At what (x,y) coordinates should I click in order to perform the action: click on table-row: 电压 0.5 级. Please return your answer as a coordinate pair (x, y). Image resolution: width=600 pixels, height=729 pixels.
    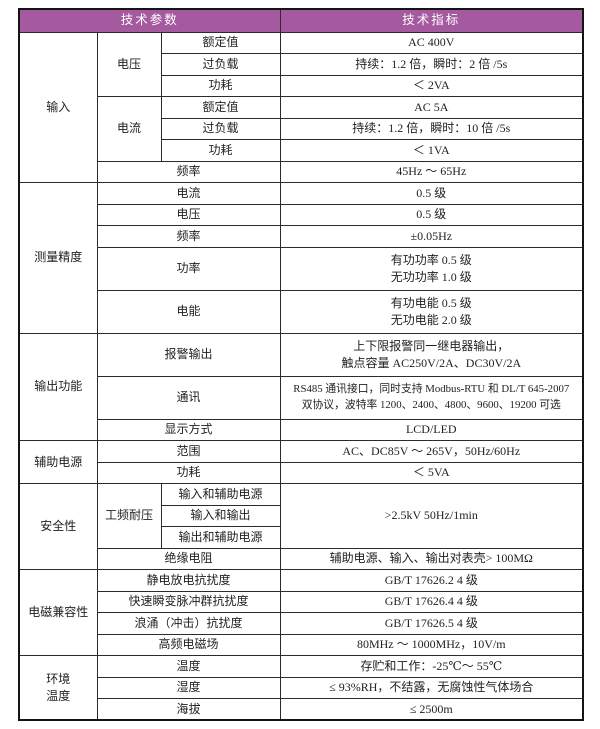
    Looking at the image, I should click on (301, 214).